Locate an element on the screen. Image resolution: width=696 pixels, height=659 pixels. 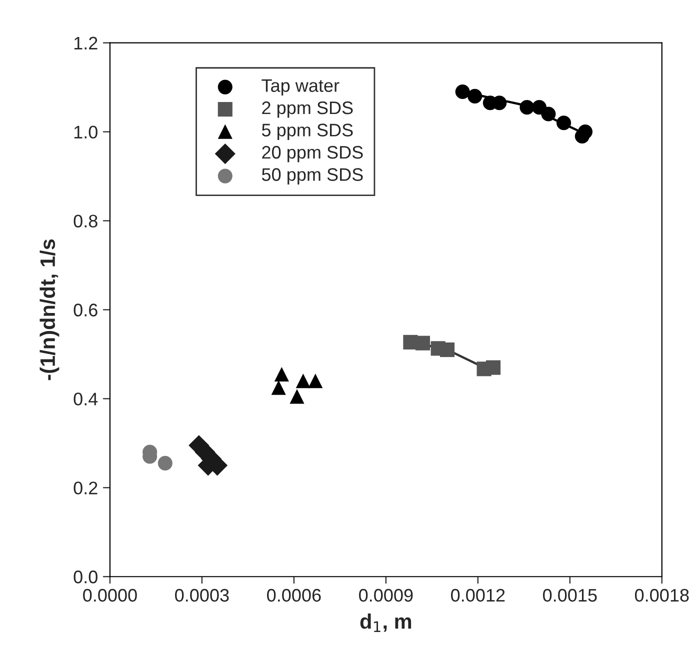
legend-label: Tap water is located at coordinates (301, 87).